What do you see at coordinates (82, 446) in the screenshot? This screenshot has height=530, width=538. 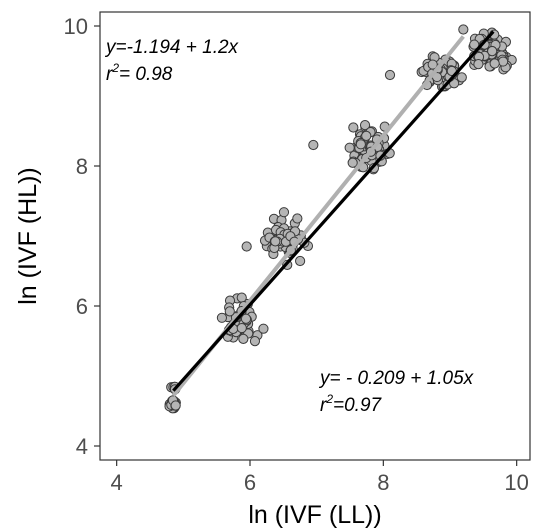 I see `y-tick-label: 4` at bounding box center [82, 446].